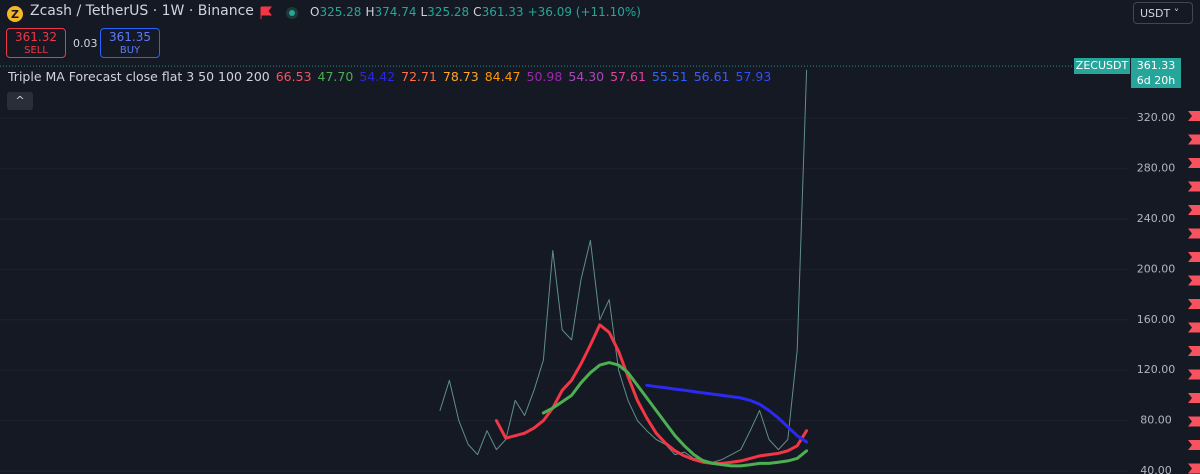 The image size is (1200, 474). What do you see at coordinates (85, 43) in the screenshot?
I see `spread: 0.03` at bounding box center [85, 43].